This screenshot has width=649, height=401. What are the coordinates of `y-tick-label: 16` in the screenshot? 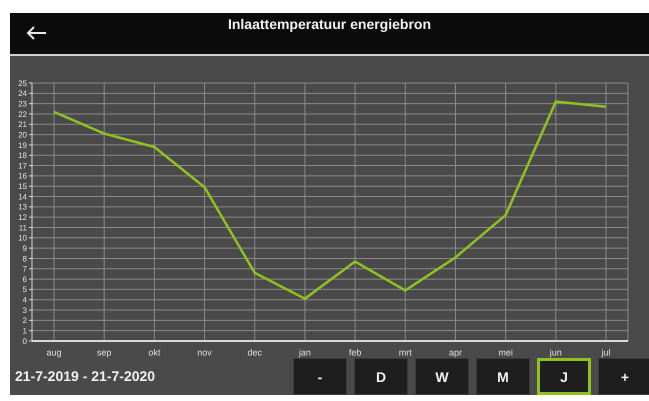 It's located at (23, 176).